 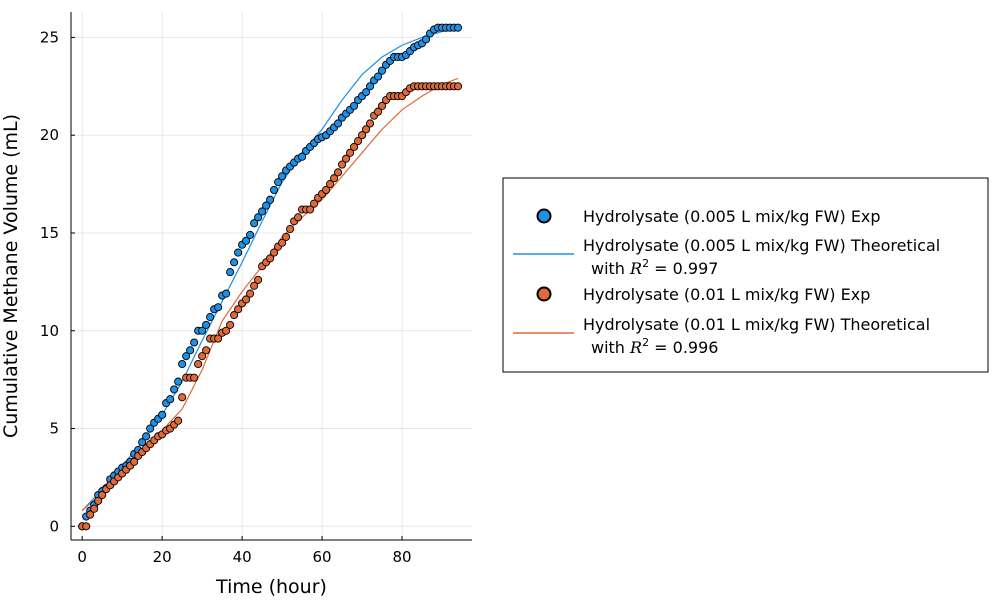 What do you see at coordinates (54, 429) in the screenshot?
I see `y-tick-label: 5` at bounding box center [54, 429].